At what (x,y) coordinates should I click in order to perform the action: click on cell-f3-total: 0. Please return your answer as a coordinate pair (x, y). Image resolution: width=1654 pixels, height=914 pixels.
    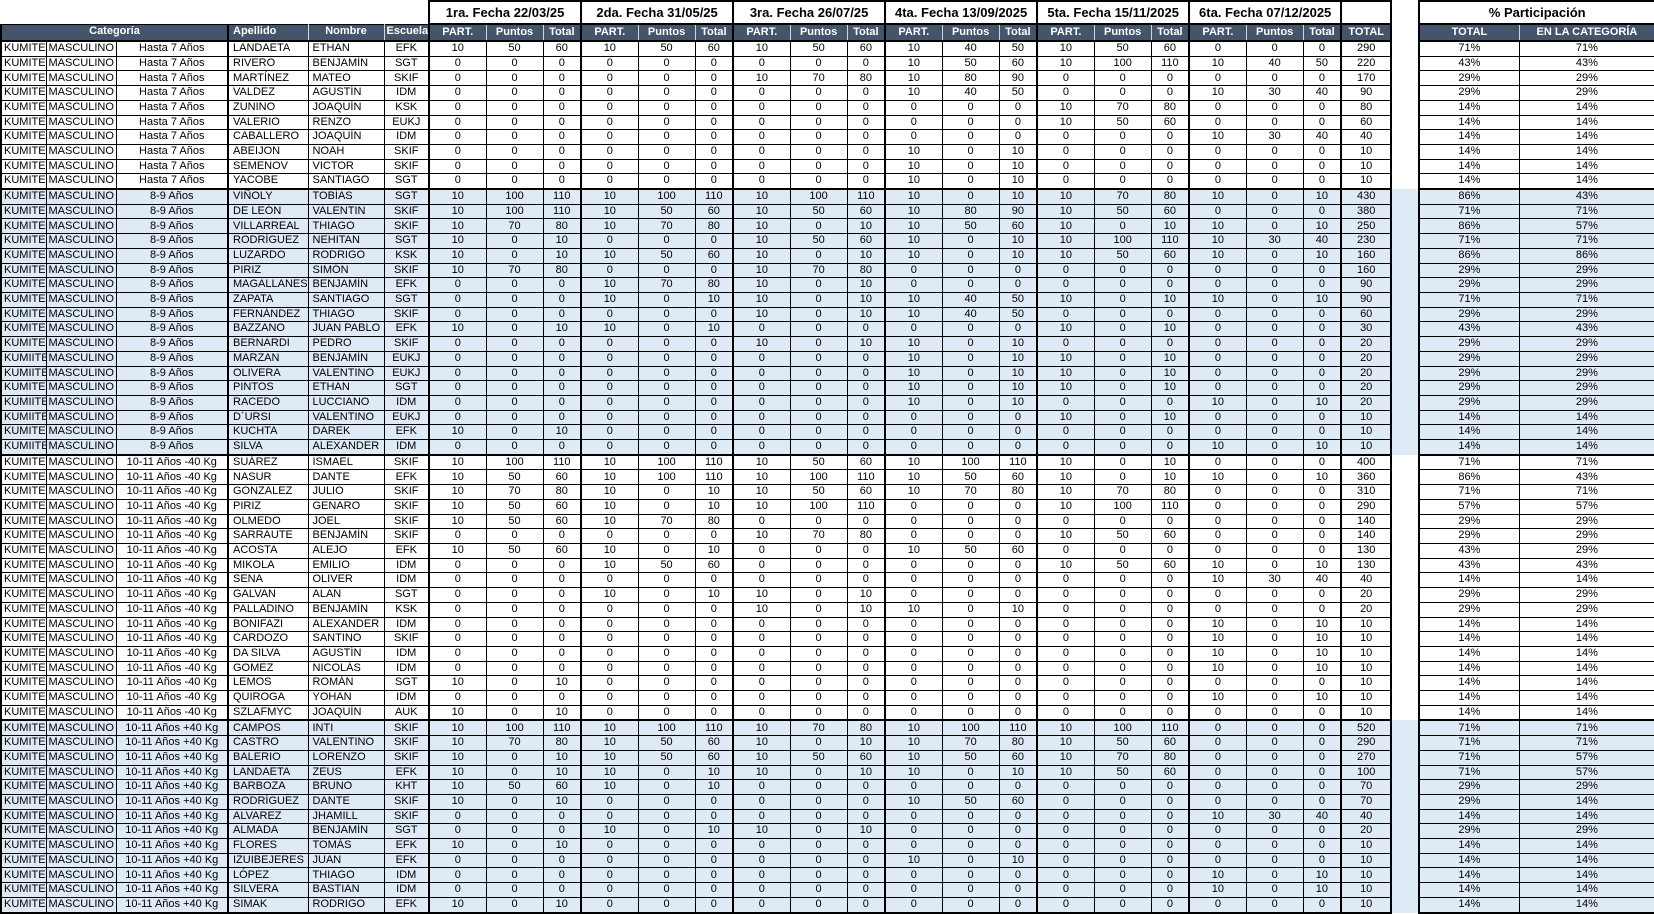
    Looking at the image, I should click on (866, 166).